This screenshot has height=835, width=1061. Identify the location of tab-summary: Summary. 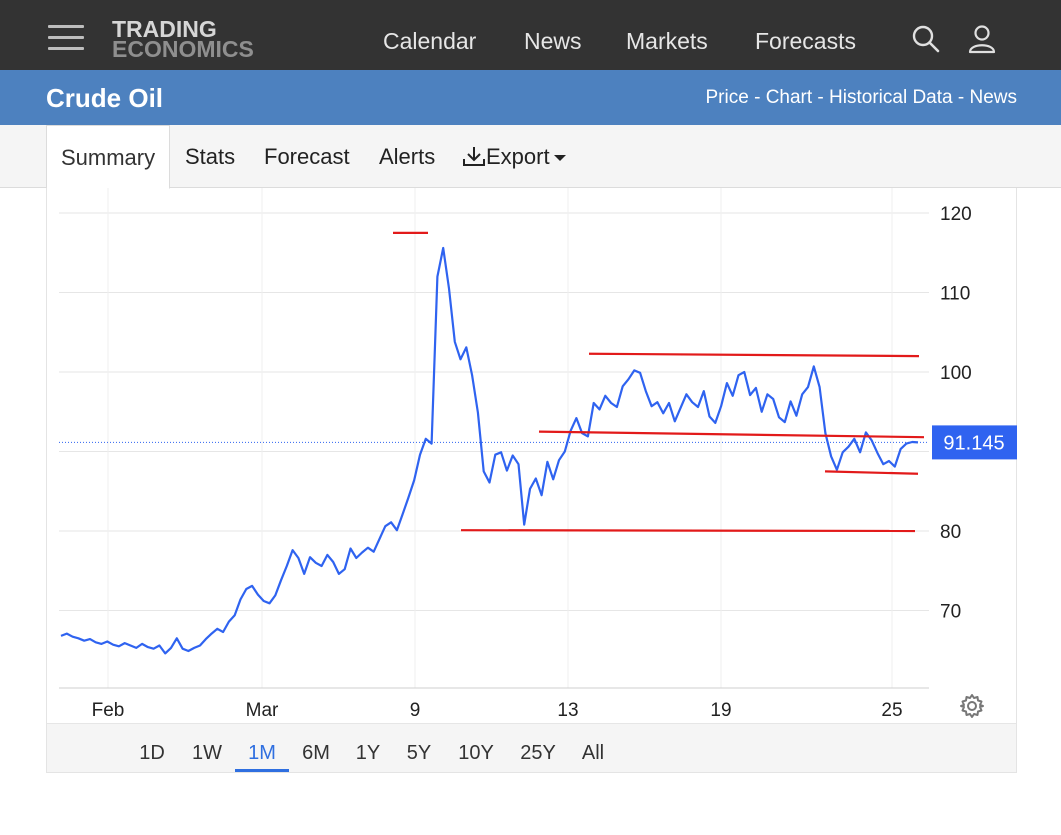
(108, 157).